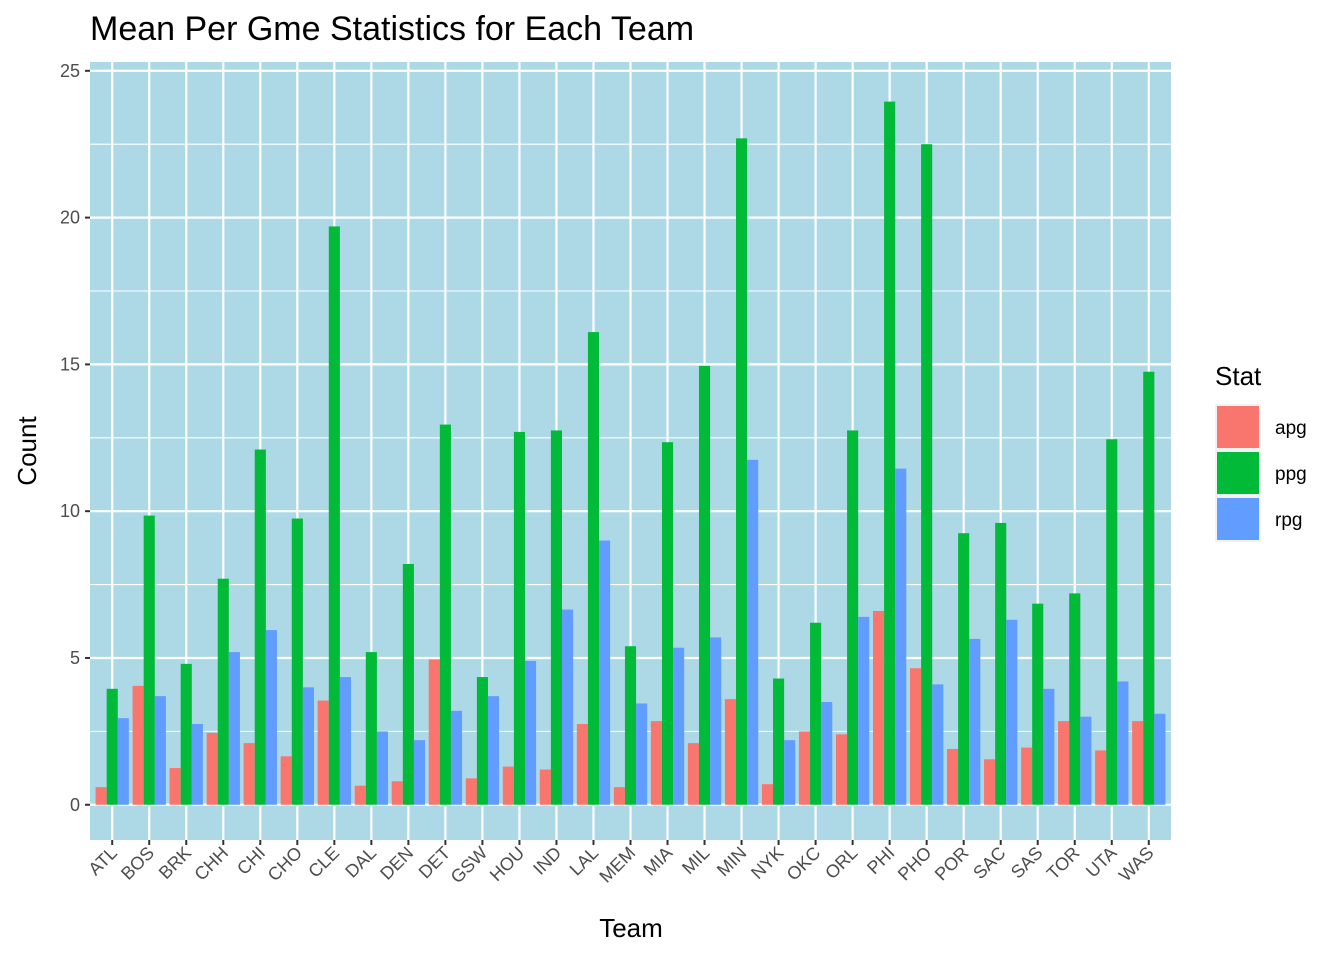  What do you see at coordinates (952, 864) in the screenshot?
I see `x-tick-label: POR` at bounding box center [952, 864].